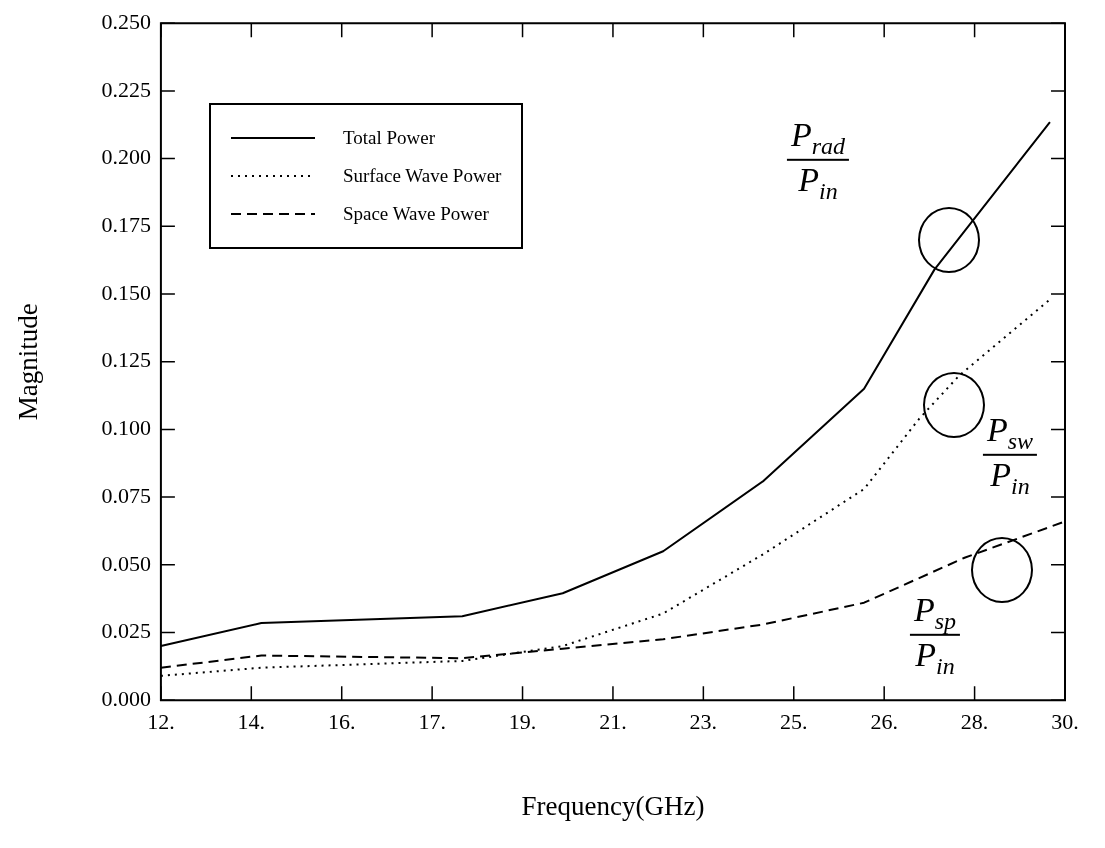 This screenshot has width=1105, height=848. Describe the element at coordinates (794, 722) in the screenshot. I see `x-tick-label: 25.` at that location.